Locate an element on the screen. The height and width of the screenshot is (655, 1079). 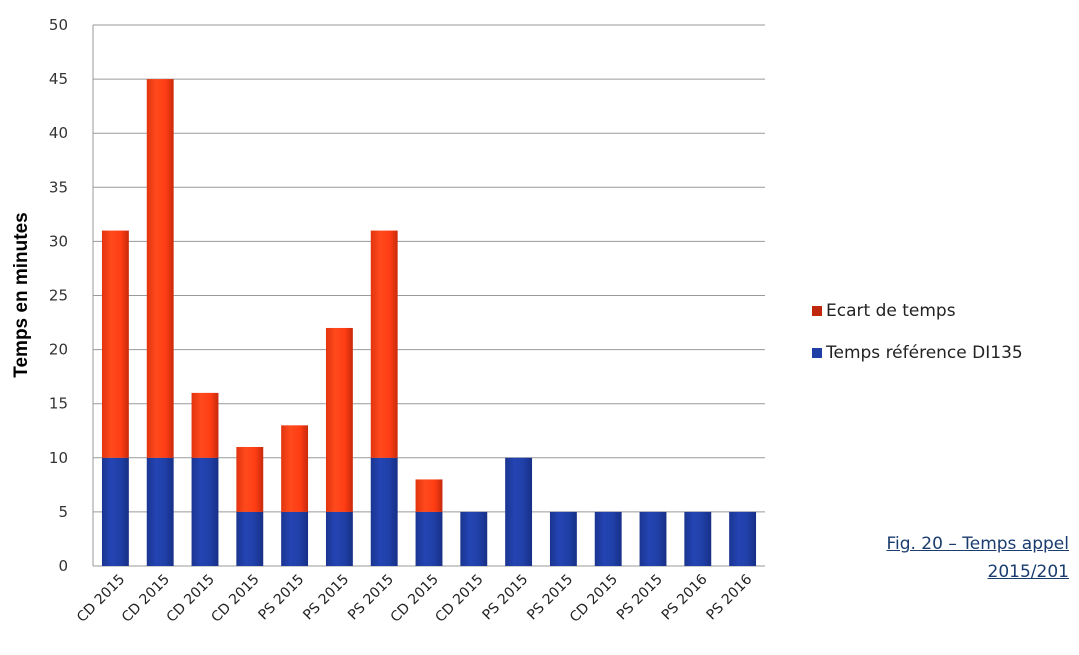
legend-swatch-reference is located at coordinates (817, 353).